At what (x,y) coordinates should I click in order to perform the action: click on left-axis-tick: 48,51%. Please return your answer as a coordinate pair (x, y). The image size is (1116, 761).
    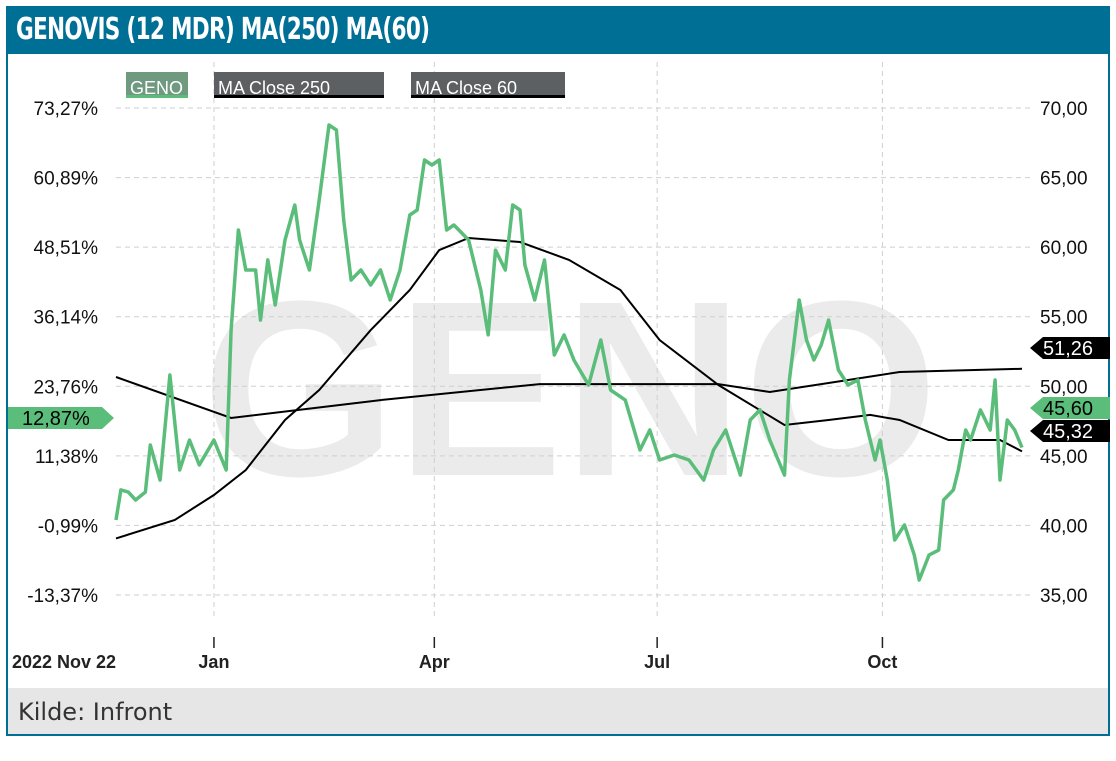
    Looking at the image, I should click on (66, 248).